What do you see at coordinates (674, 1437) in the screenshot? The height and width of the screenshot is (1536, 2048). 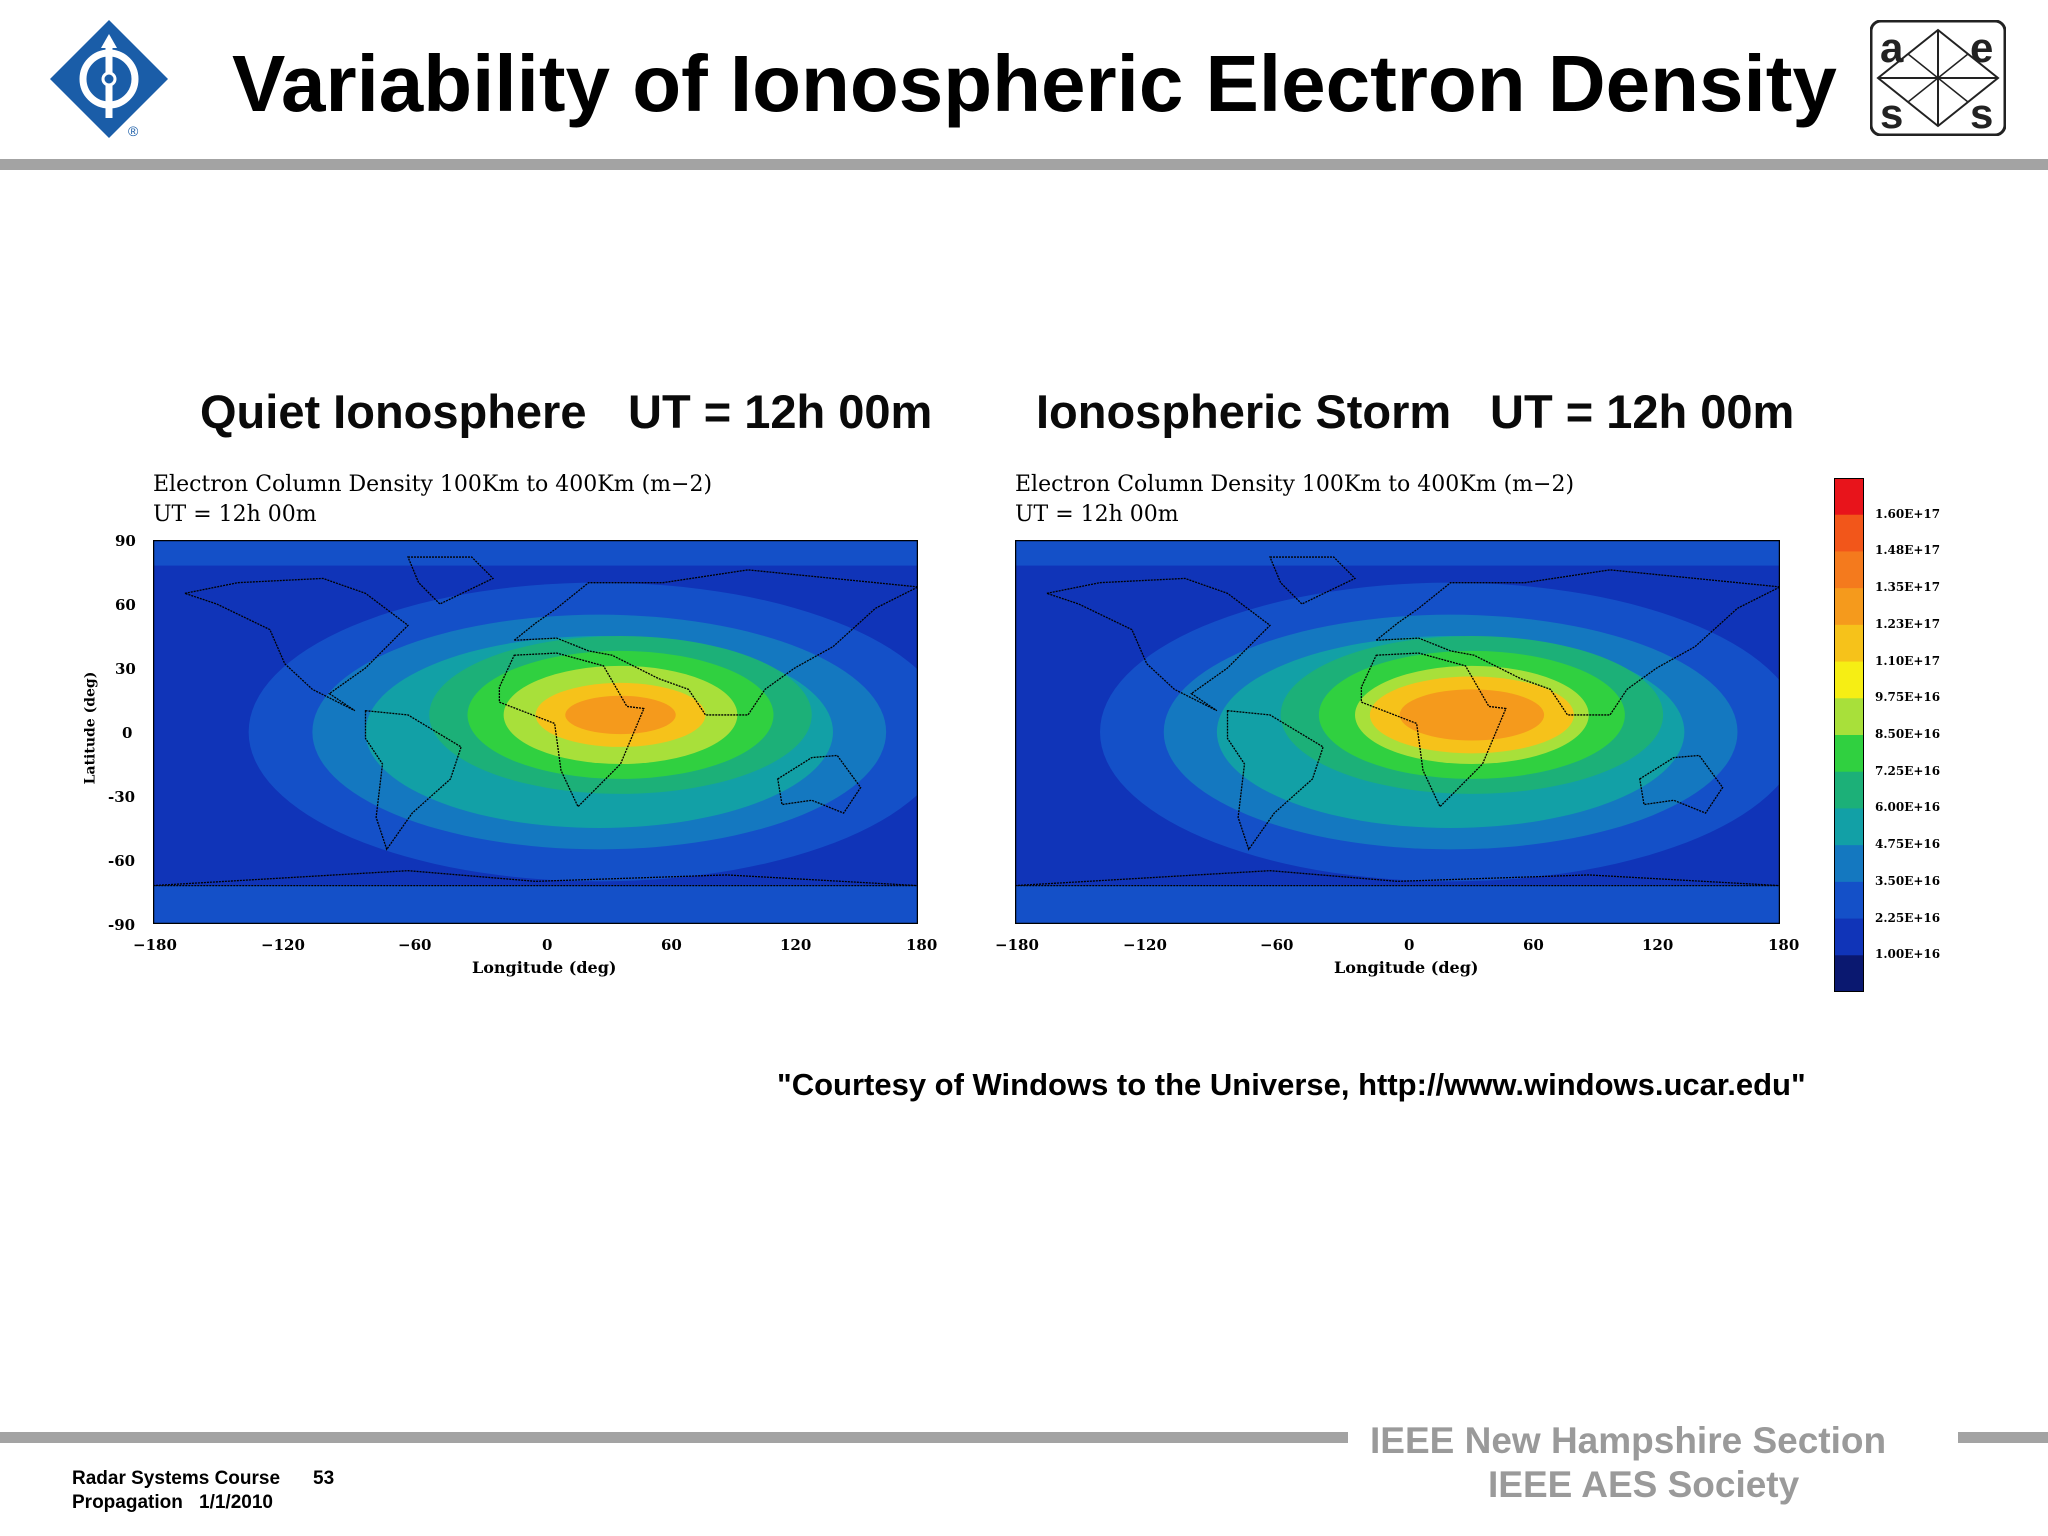 I see `footer-divider-left` at bounding box center [674, 1437].